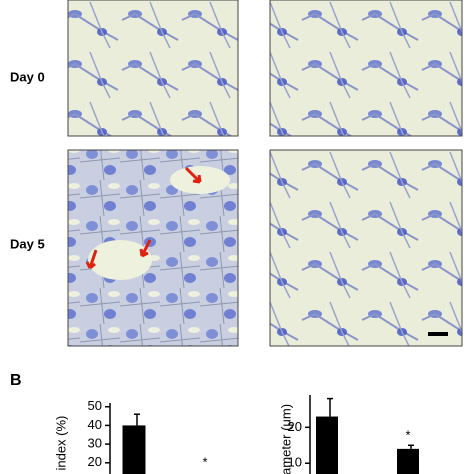  I want to click on image-day0-right, so click(366, 68).